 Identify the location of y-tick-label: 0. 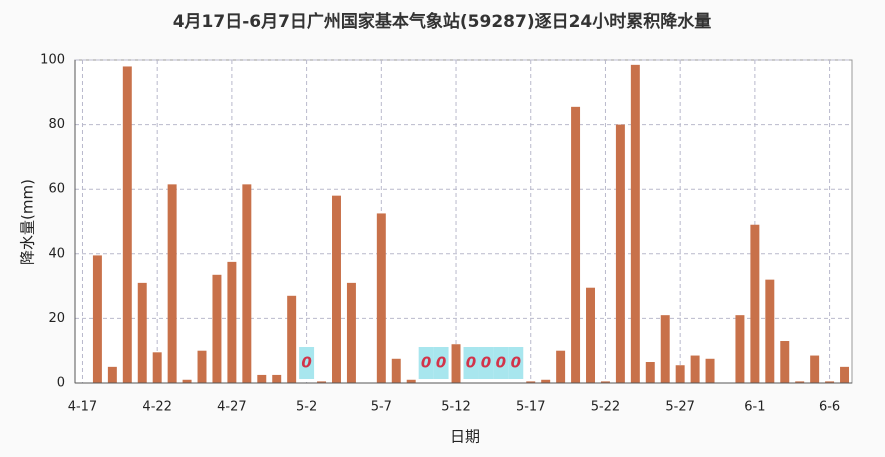
(61, 383).